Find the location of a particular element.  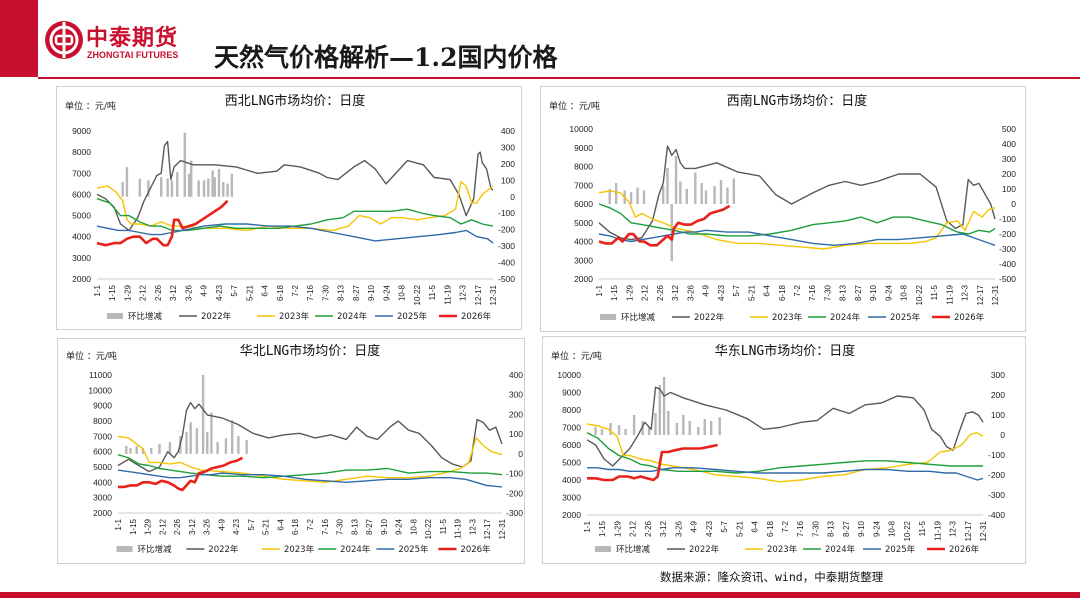

legend-label: 2025年 is located at coordinates (412, 316).